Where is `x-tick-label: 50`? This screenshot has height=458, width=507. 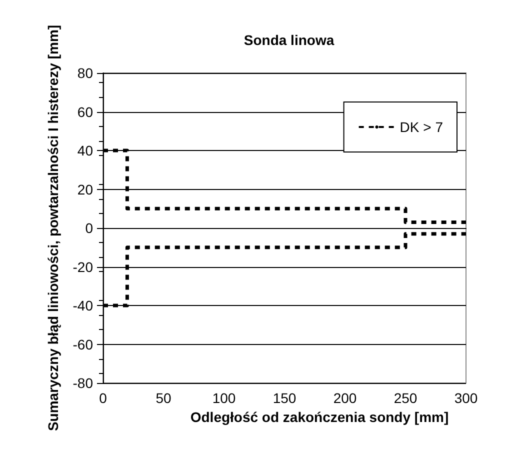 x-tick-label: 50 is located at coordinates (164, 398).